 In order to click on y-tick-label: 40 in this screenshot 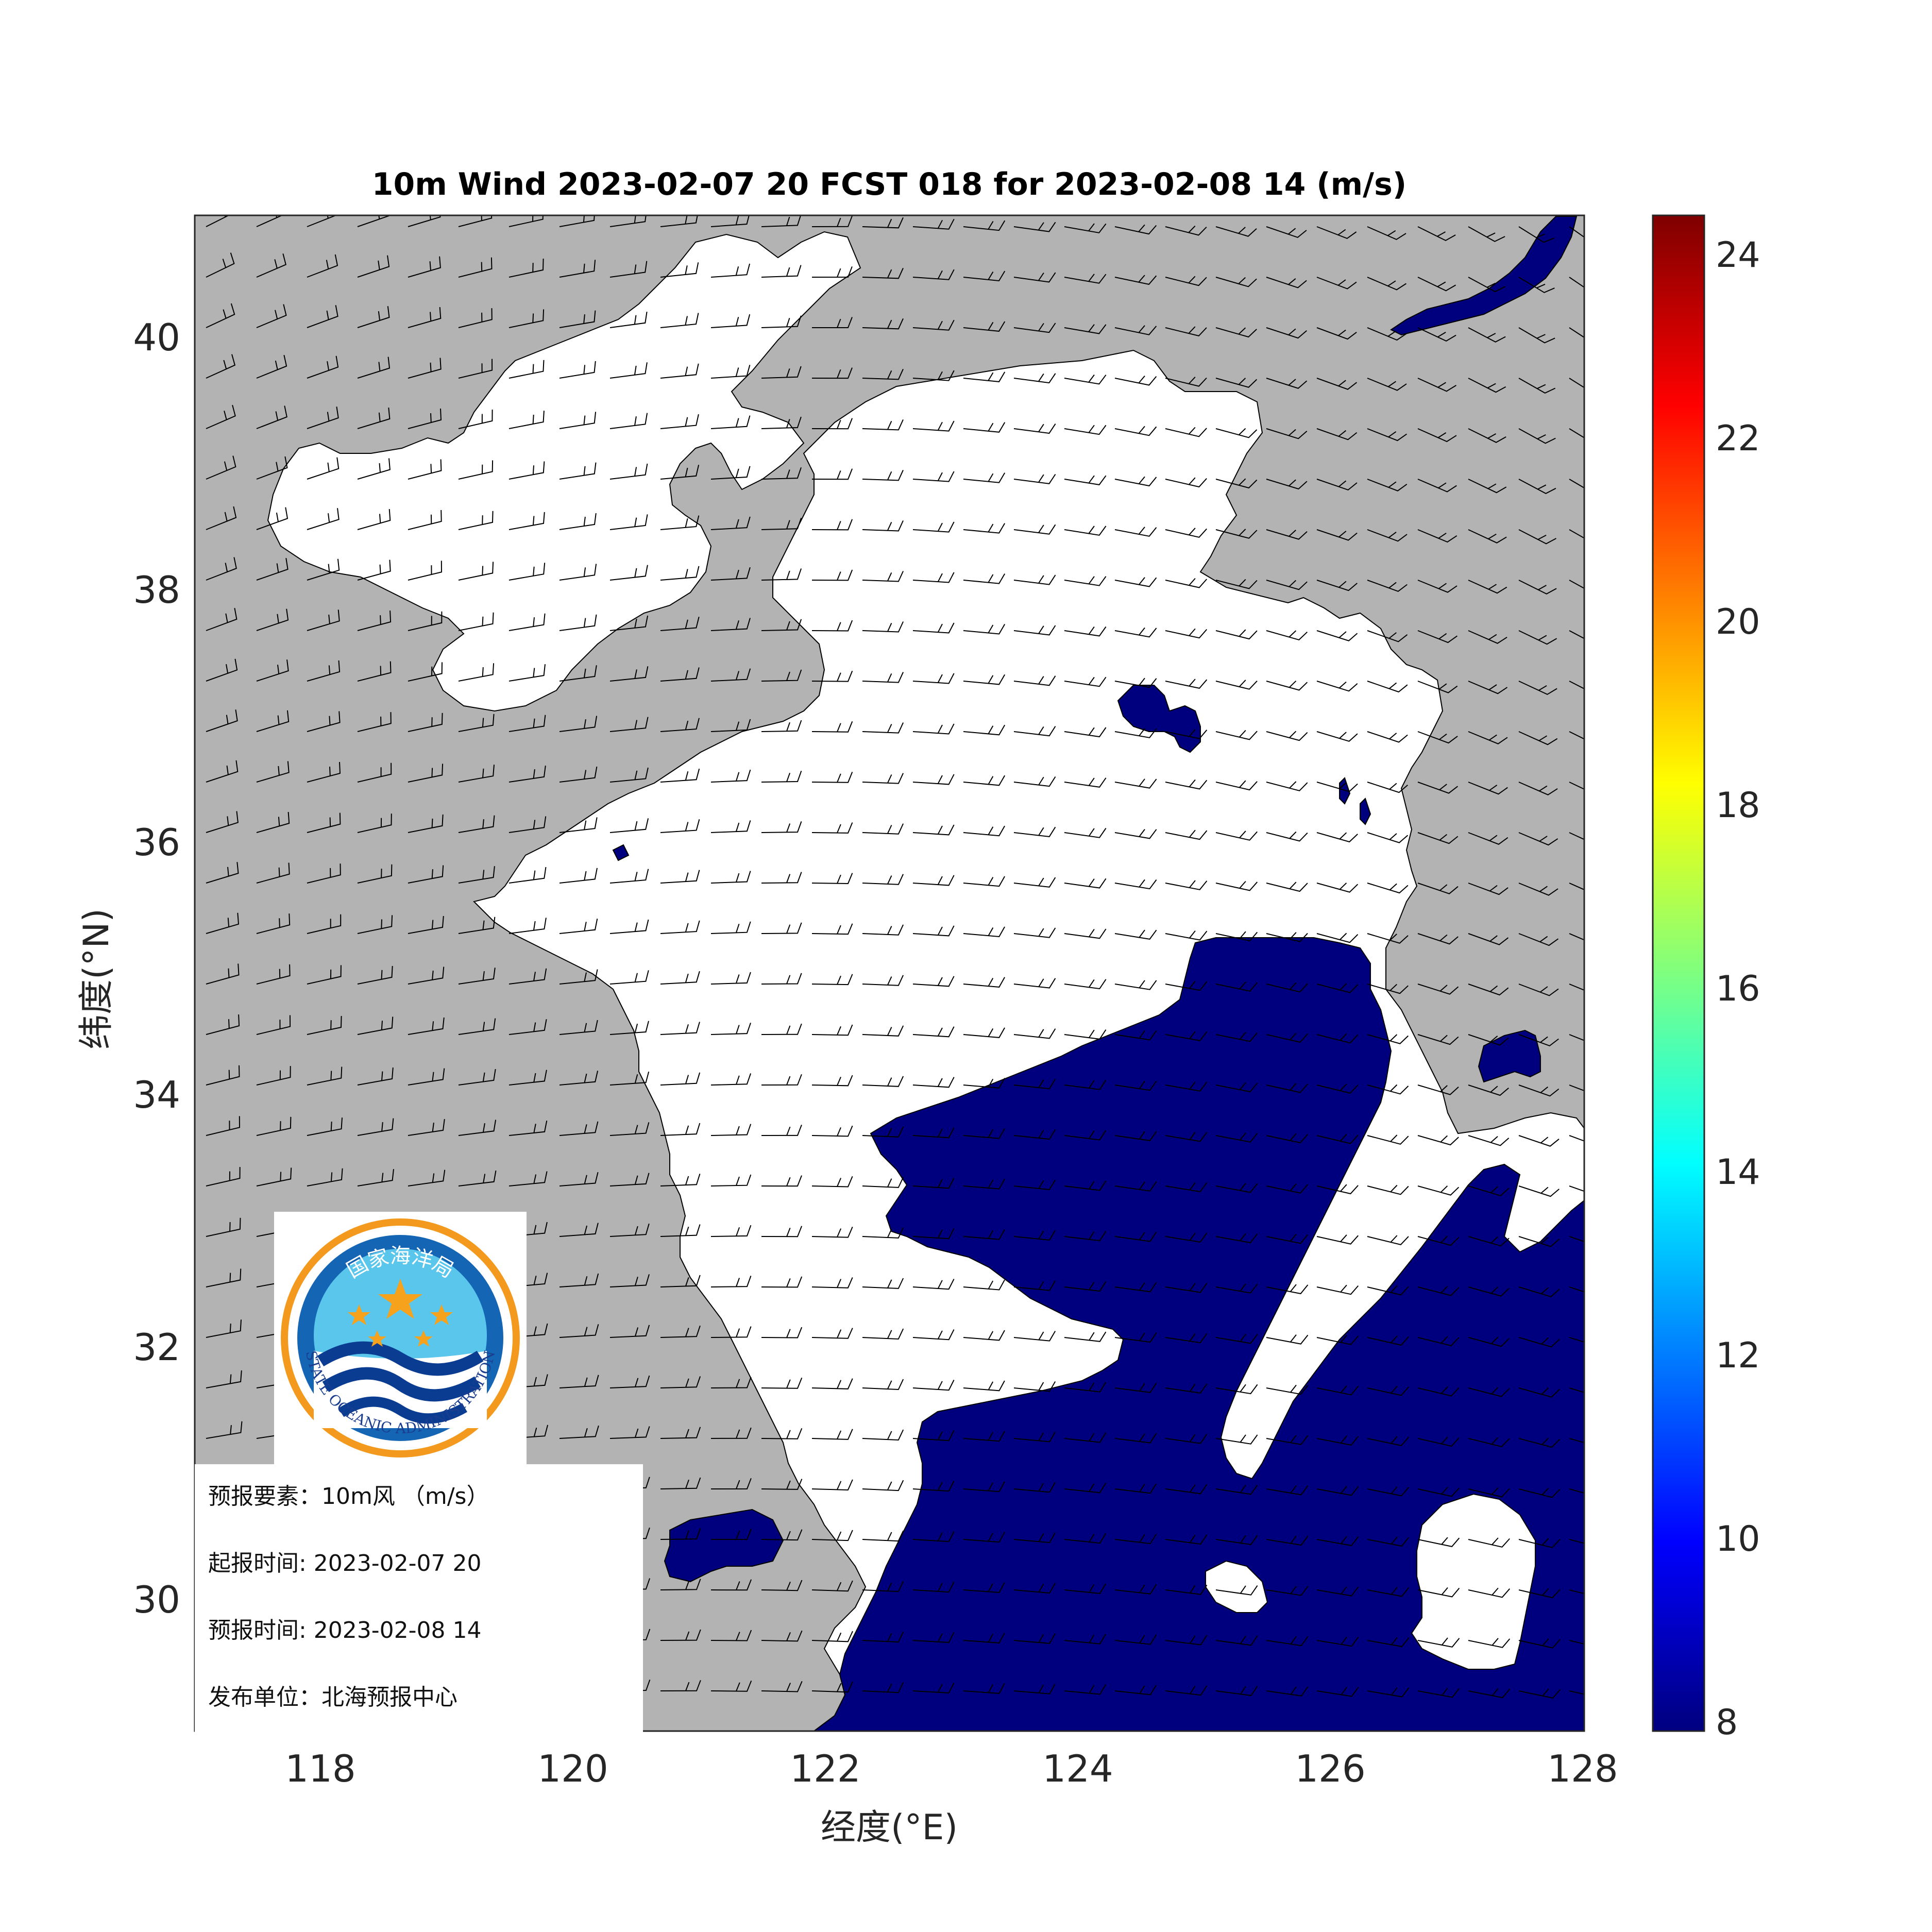, I will do `click(156, 337)`.